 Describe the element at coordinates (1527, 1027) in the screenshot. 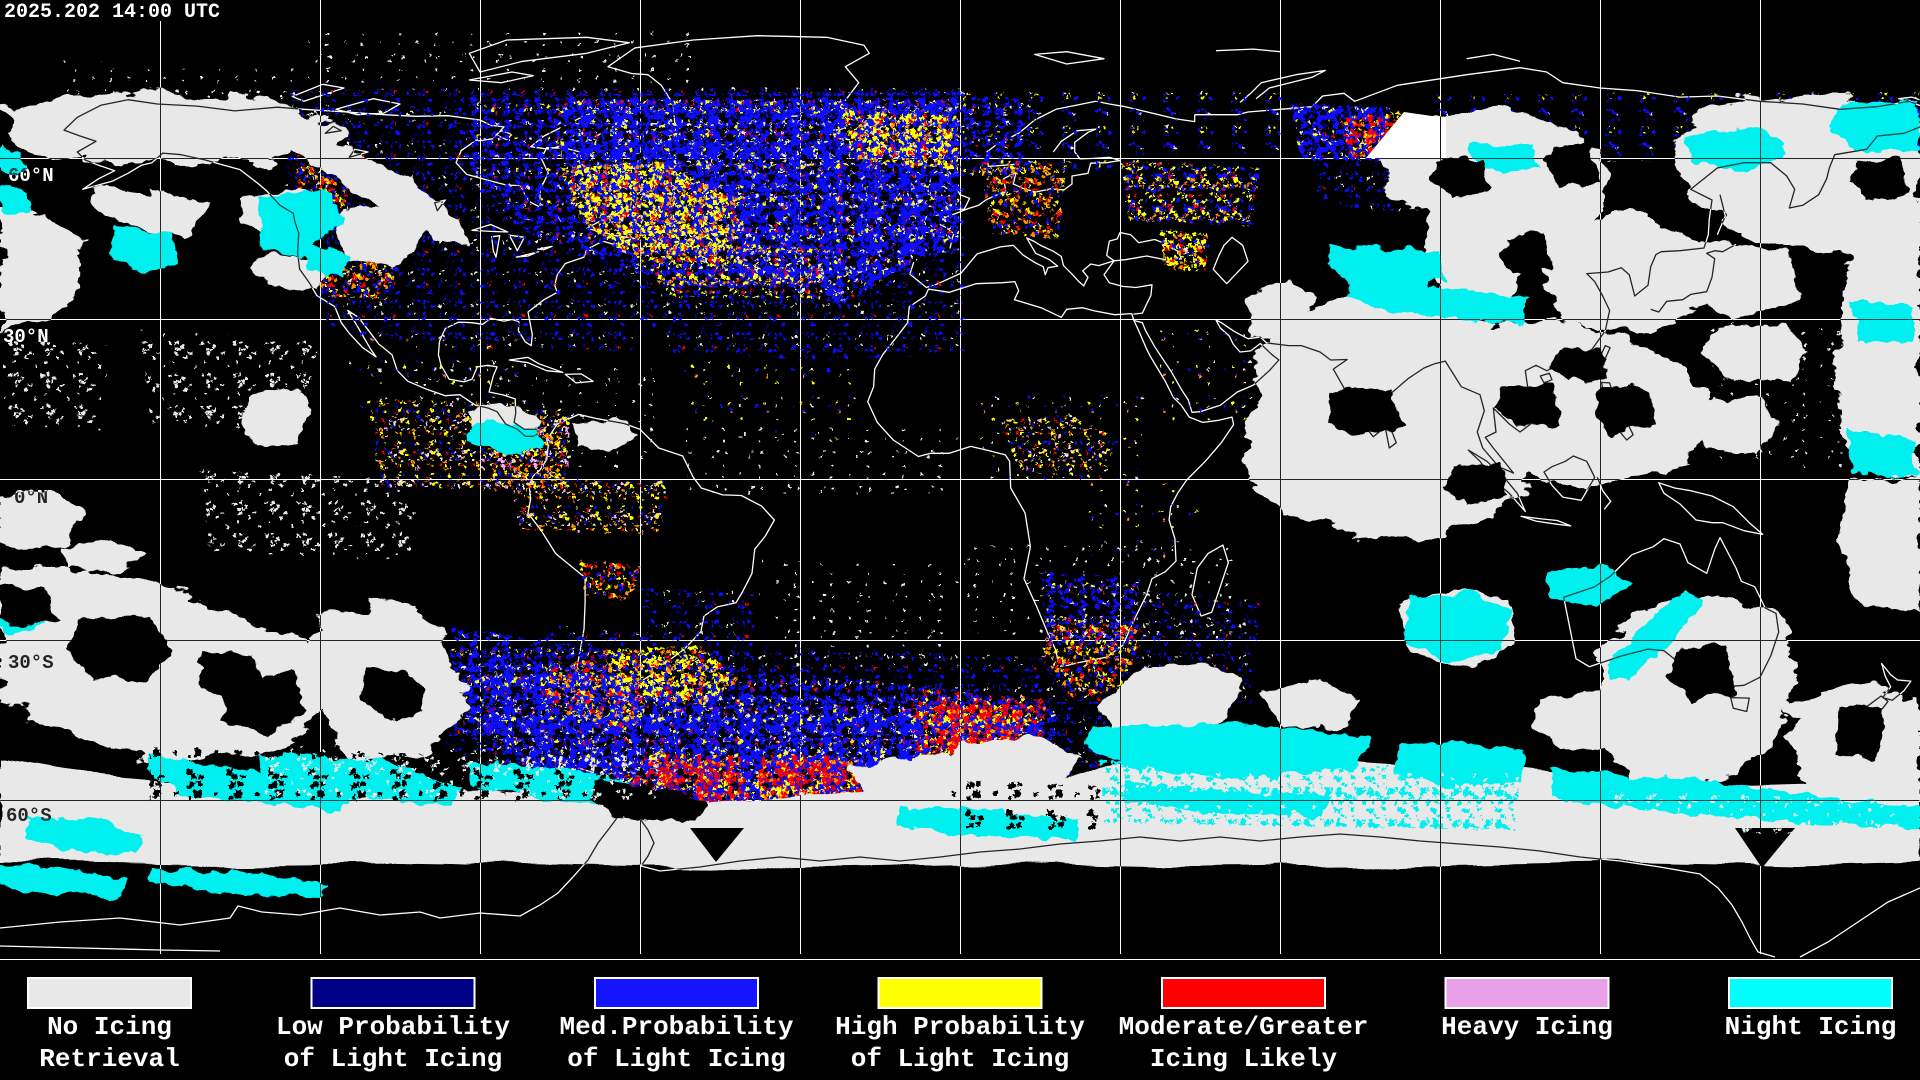

I see `svg-text: Heavy Icing` at that location.